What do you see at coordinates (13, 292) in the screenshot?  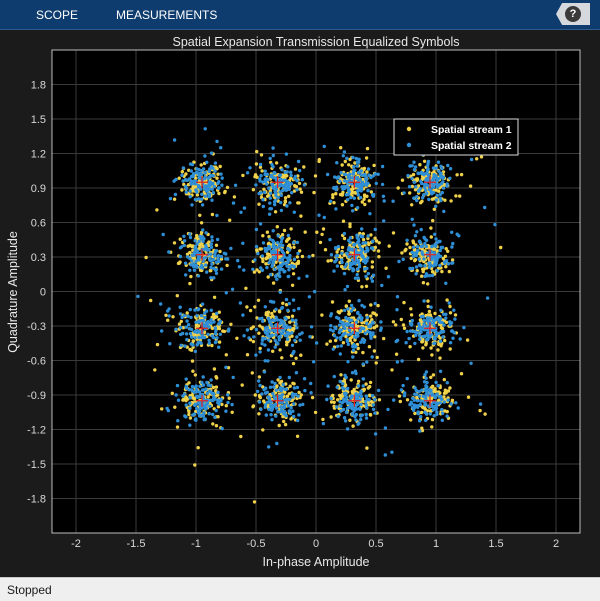 I see `y-axis-label: Quadrature Amplitude` at bounding box center [13, 292].